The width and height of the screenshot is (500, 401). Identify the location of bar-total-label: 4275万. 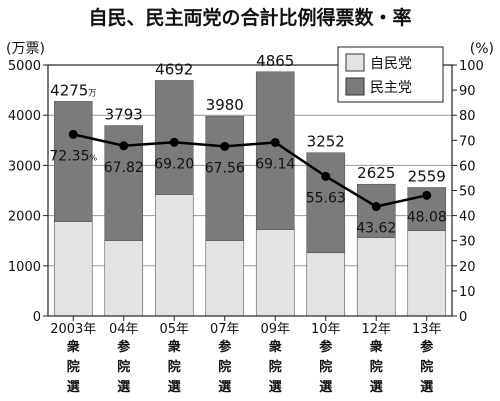
(73, 90).